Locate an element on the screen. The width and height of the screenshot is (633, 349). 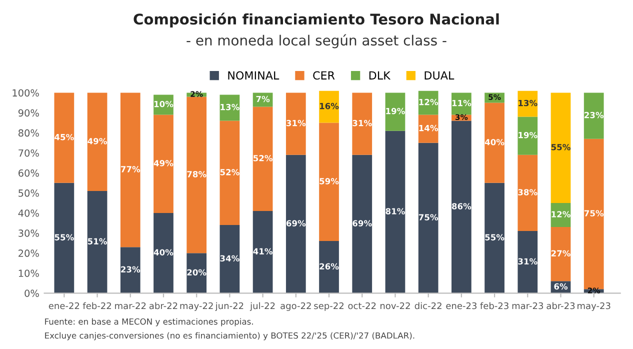
data-label: 78% is located at coordinates (196, 174).